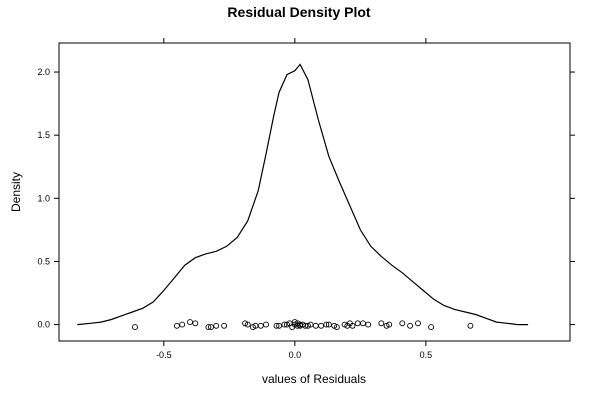  Describe the element at coordinates (295, 355) in the screenshot. I see `x-tick-label: 0.0` at that location.